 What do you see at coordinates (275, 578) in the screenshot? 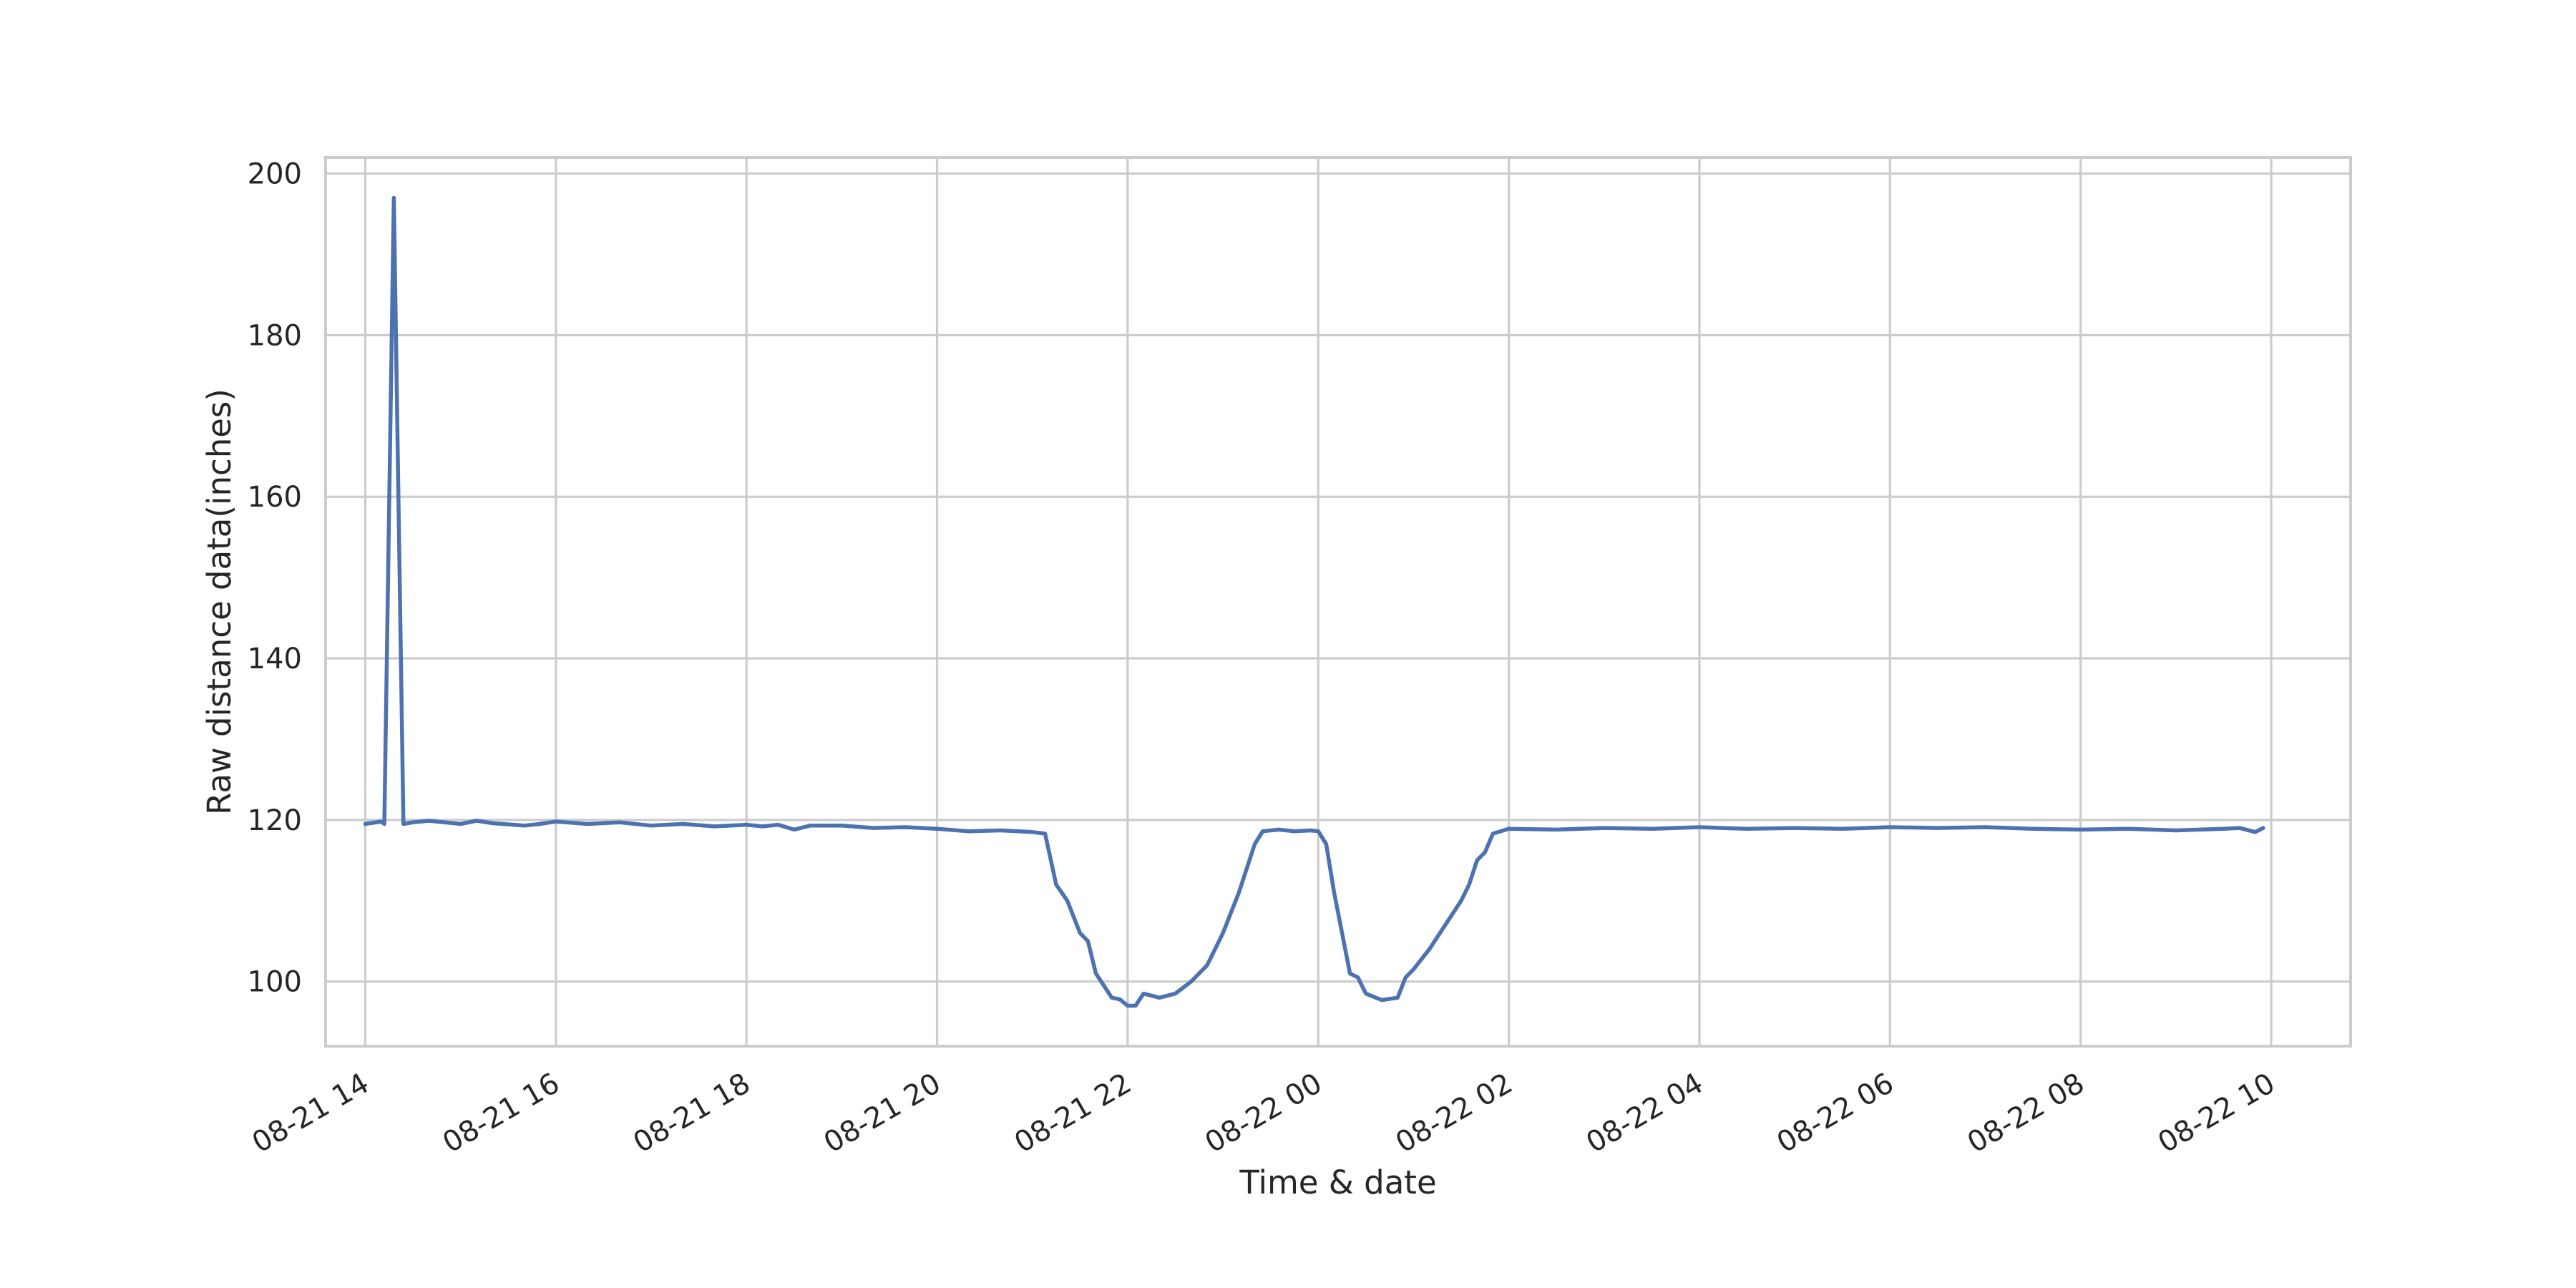
I see `y-axis-ticks: 100 120 140 160 180 200` at bounding box center [275, 578].